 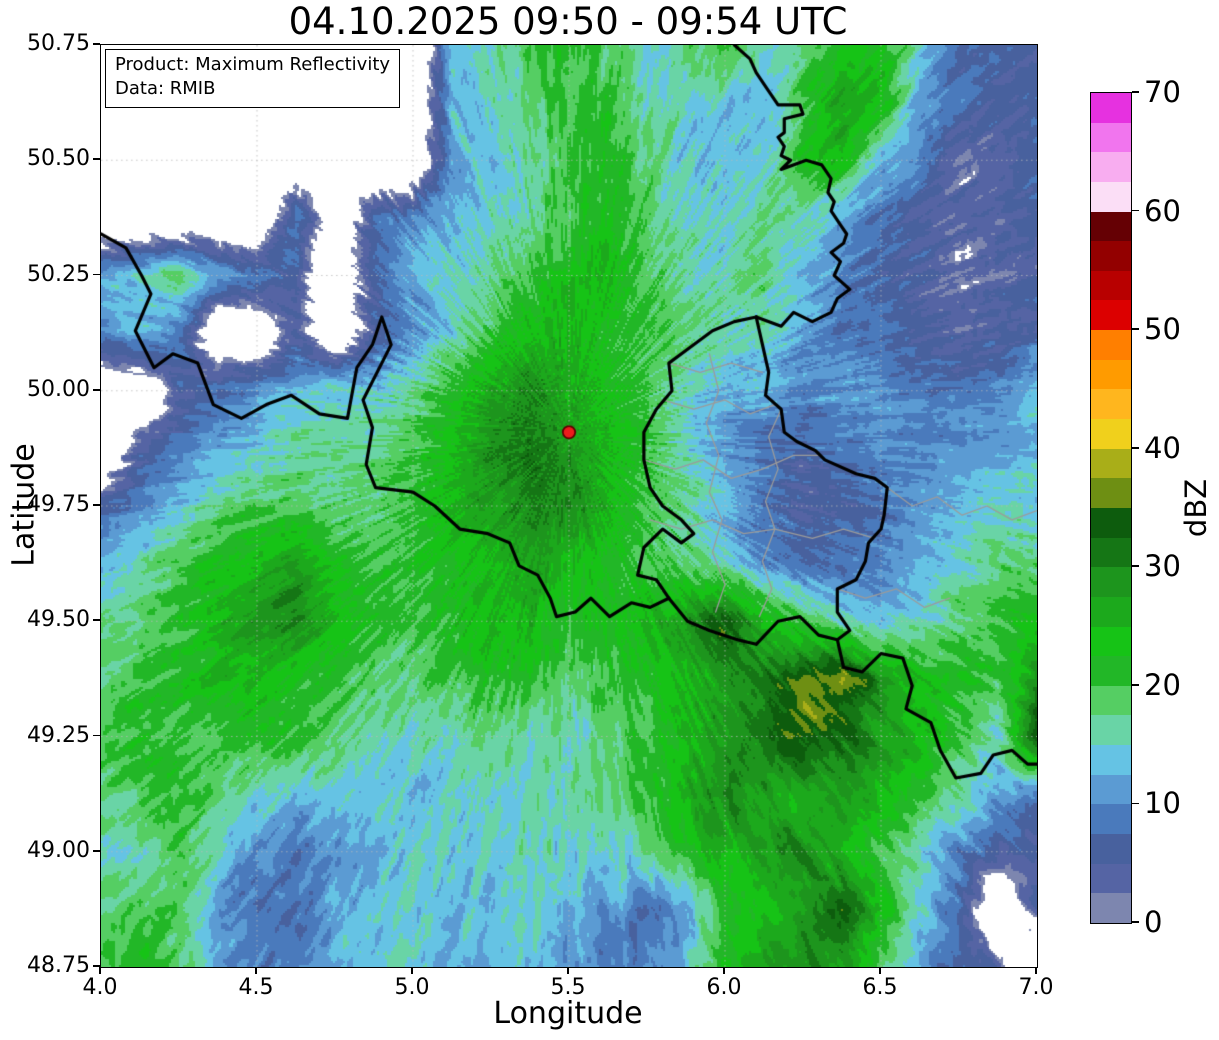 What do you see at coordinates (58, 850) in the screenshot?
I see `y-tick-label: 49.00` at bounding box center [58, 850].